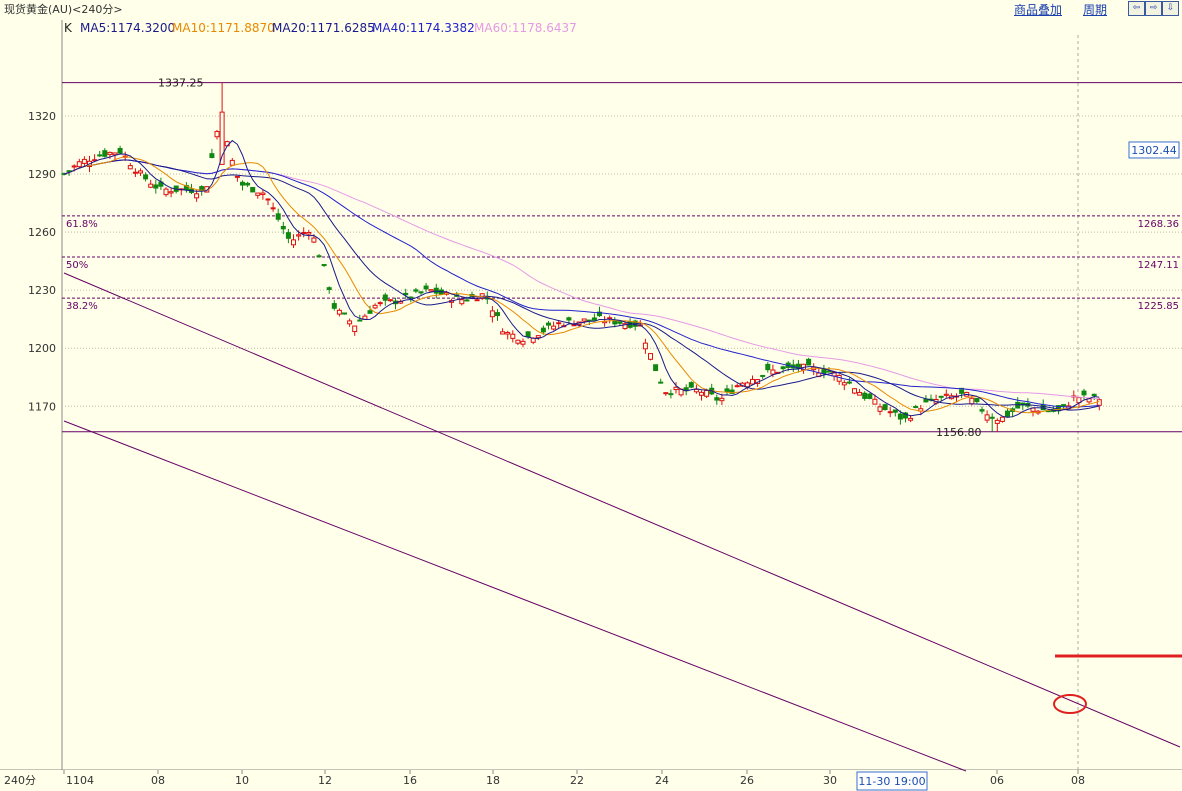 This screenshot has width=1182, height=791. What do you see at coordinates (577, 780) in the screenshot?
I see `x-tick-label: 22` at bounding box center [577, 780].